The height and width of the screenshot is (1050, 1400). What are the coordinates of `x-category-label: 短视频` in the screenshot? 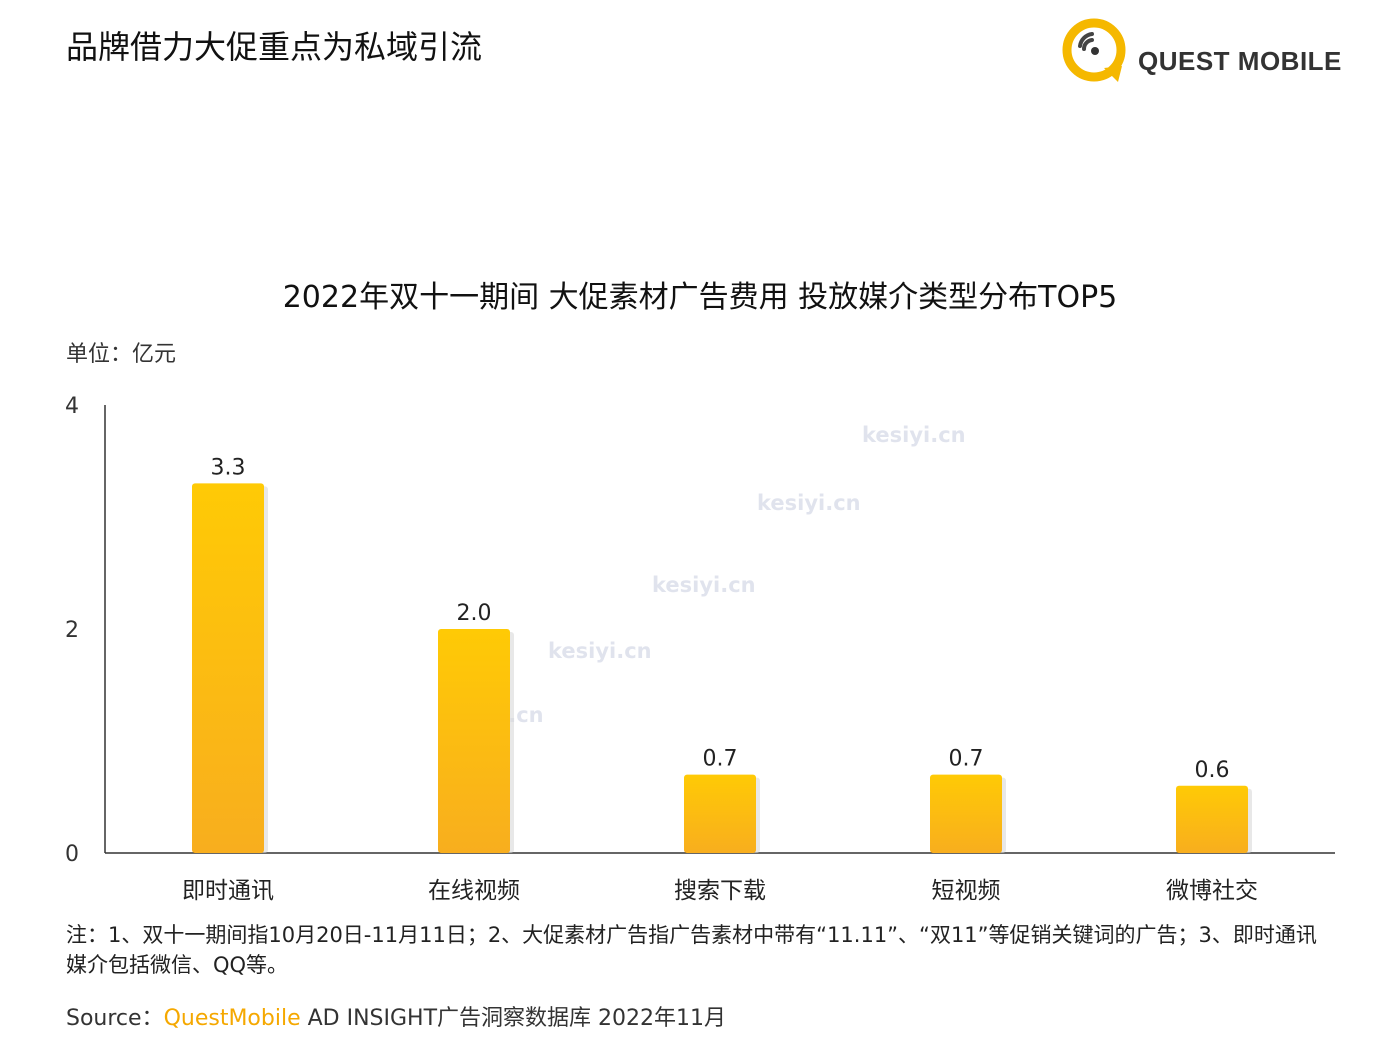 It's located at (966, 891).